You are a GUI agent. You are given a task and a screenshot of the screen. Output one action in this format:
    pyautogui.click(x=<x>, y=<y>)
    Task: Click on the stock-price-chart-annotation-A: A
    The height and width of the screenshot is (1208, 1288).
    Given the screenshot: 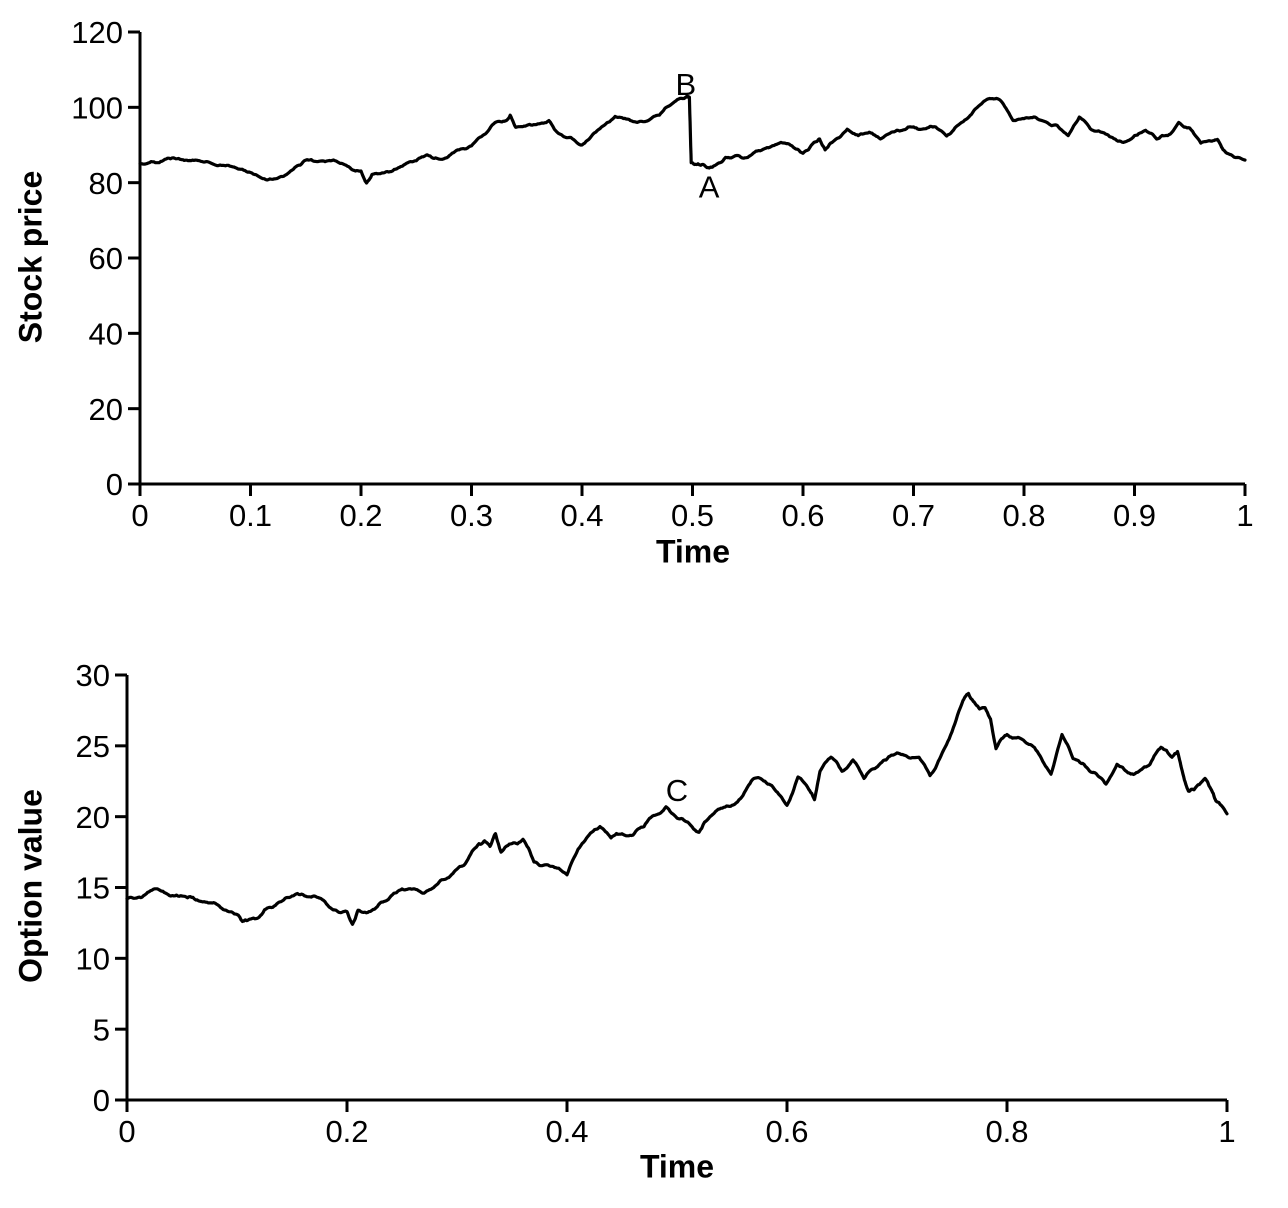 What is the action you would take?
    pyautogui.click(x=709, y=187)
    